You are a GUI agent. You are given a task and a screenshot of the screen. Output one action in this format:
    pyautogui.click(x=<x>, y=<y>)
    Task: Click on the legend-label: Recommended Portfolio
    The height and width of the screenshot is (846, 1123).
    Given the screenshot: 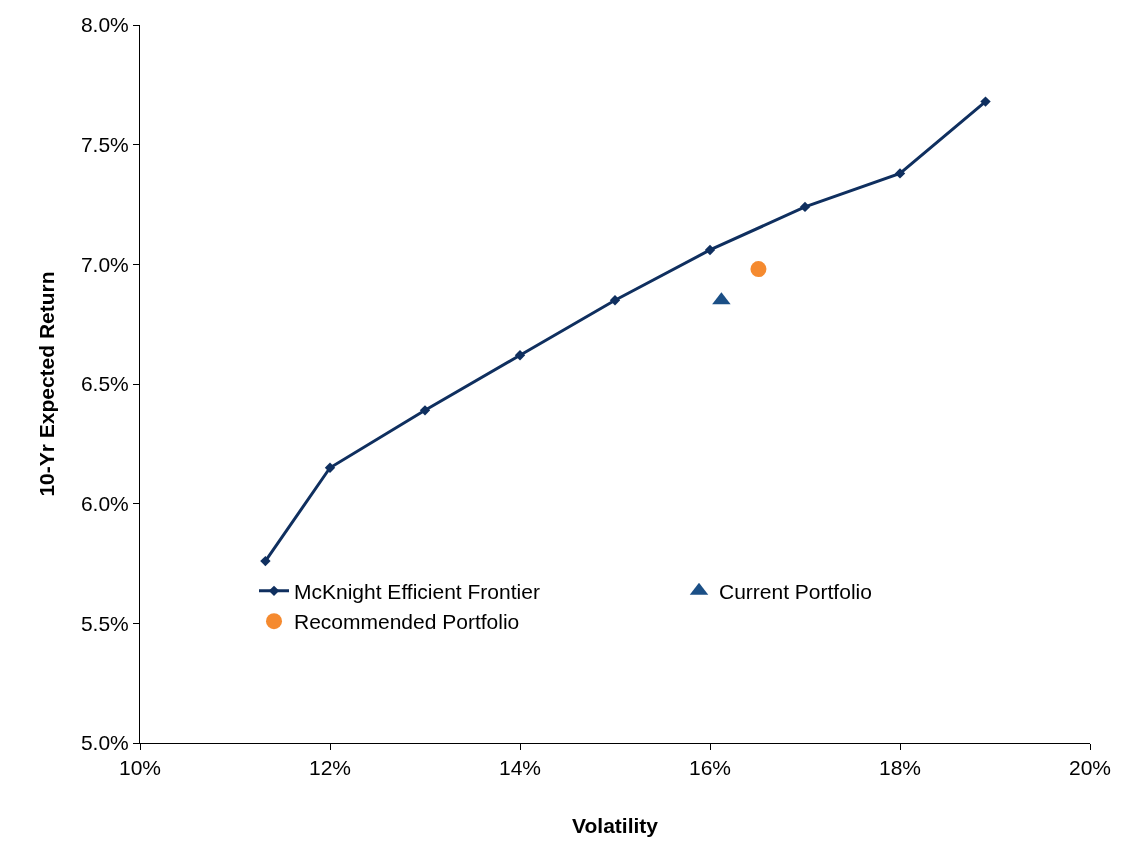 What is the action you would take?
    pyautogui.click(x=407, y=622)
    